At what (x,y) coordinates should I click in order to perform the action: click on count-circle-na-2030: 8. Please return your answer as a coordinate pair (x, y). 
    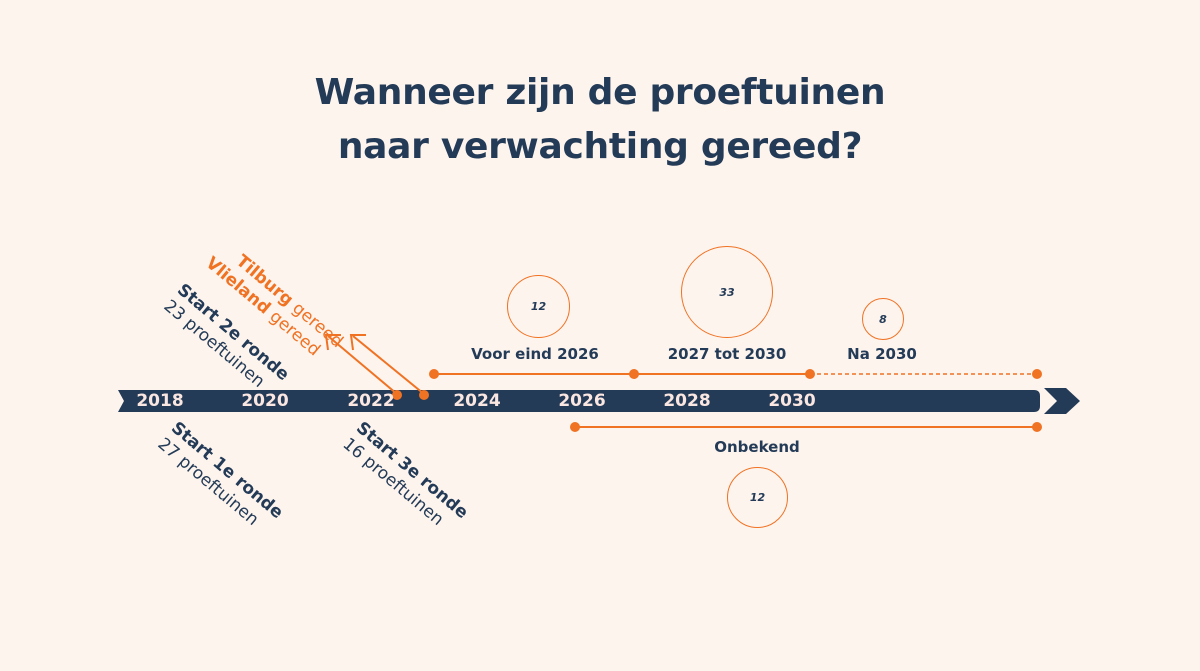
    Looking at the image, I should click on (883, 319).